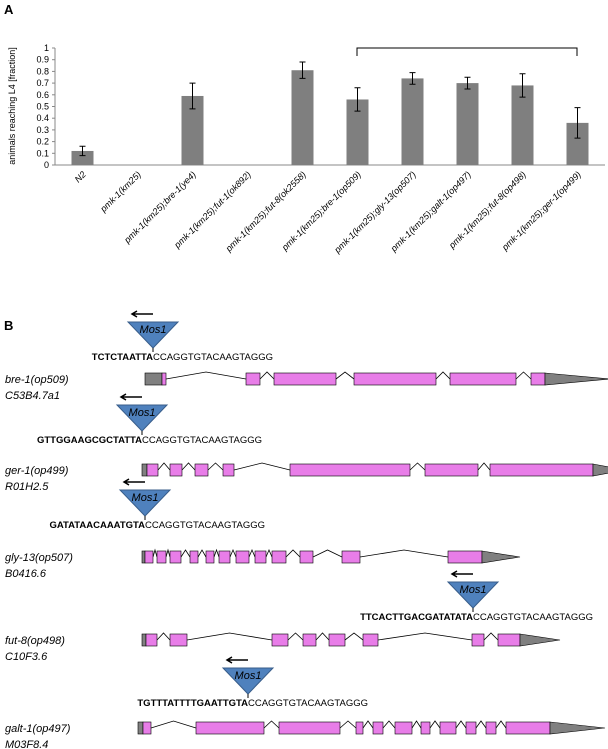 This screenshot has height=749, width=608. Describe the element at coordinates (80, 176) in the screenshot. I see `x-tick-label: N2` at that location.